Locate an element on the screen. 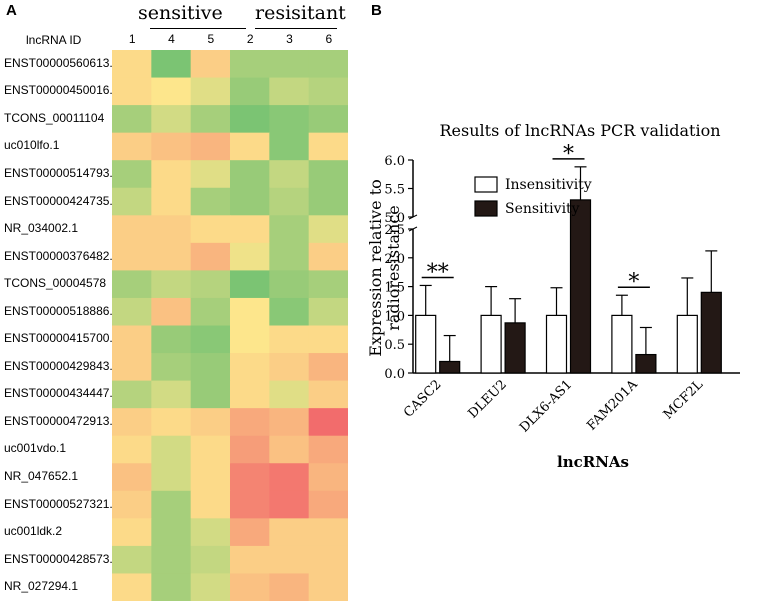  axis-break-mark is located at coordinates (413, 217).